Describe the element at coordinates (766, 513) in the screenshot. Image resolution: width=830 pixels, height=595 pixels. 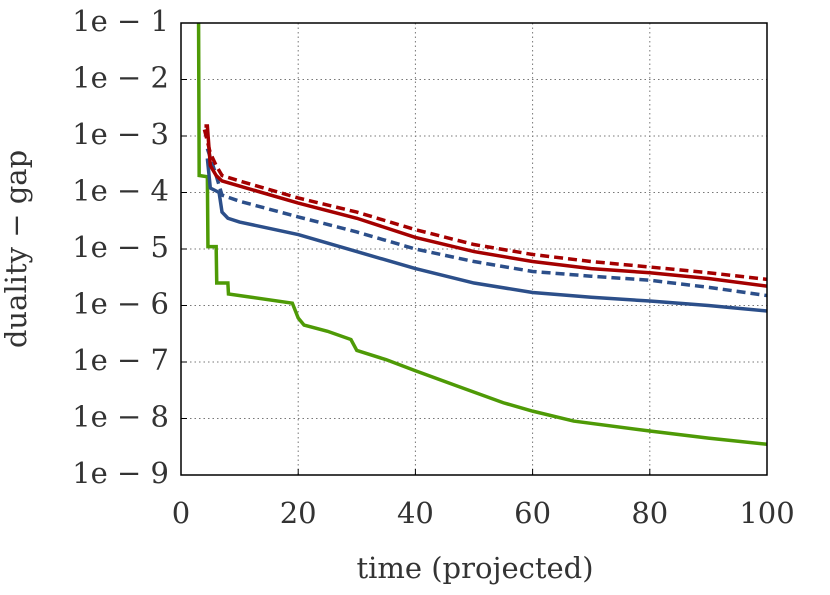
I see `x-tick-label: 100` at that location.